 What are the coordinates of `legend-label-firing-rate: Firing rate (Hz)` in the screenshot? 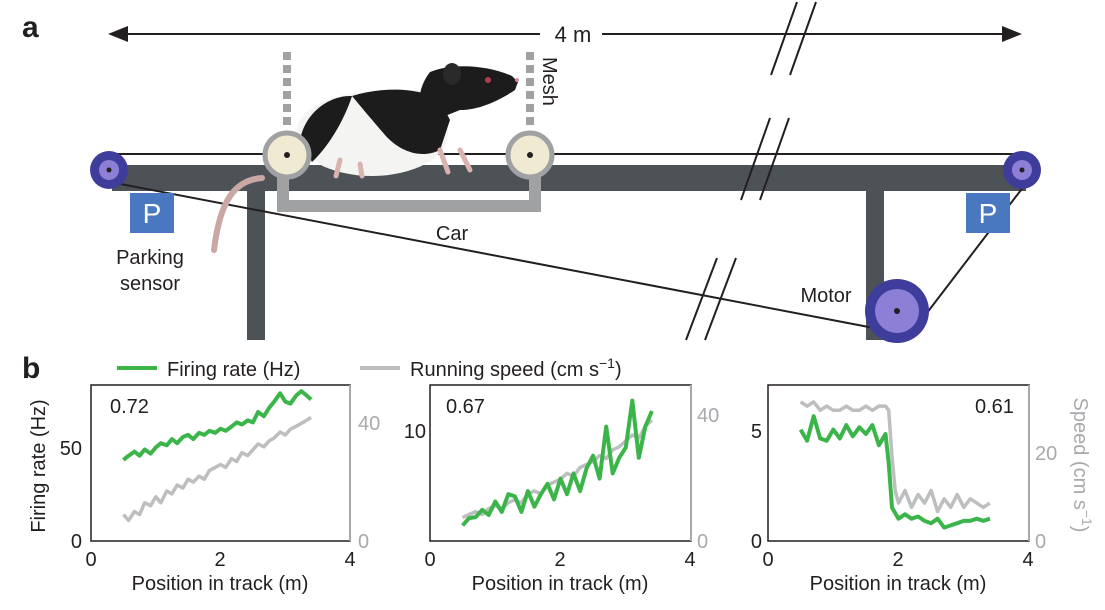 It's located at (233, 370).